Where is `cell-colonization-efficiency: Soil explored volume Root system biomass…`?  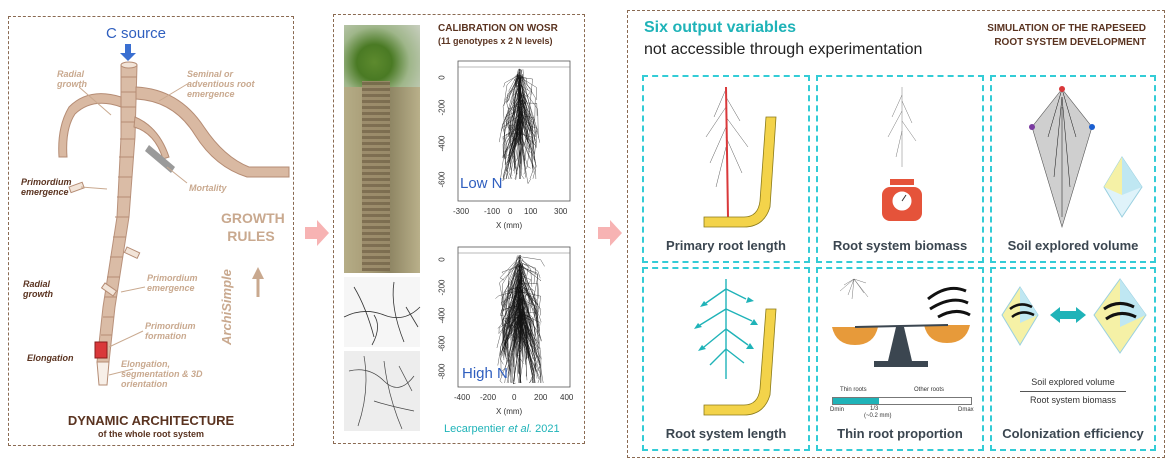
cell-colonization-efficiency: Soil explored volume Root system biomass… is located at coordinates (1073, 359).